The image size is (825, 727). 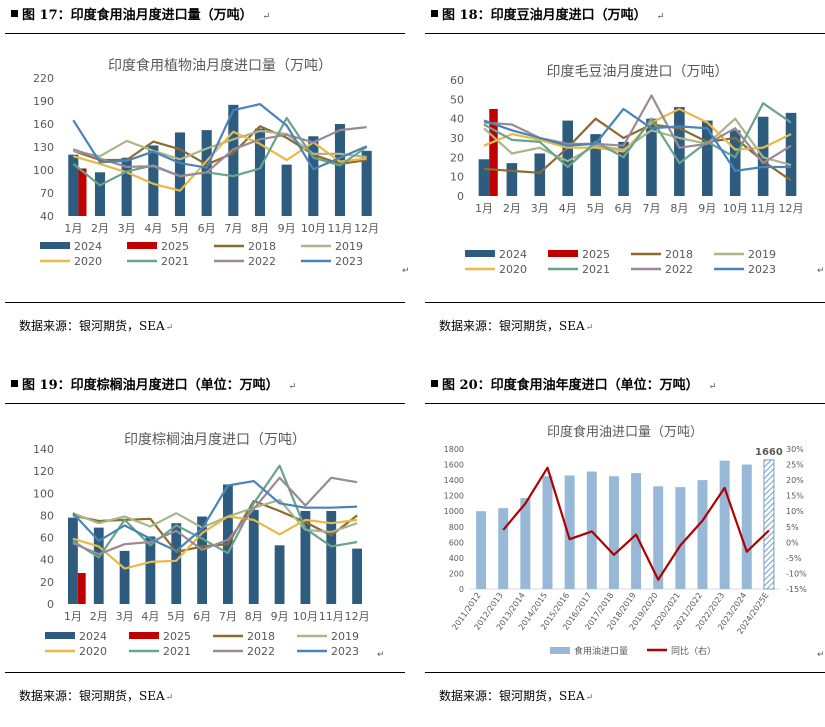 I want to click on legend-swatch-2025, so click(x=142, y=245).